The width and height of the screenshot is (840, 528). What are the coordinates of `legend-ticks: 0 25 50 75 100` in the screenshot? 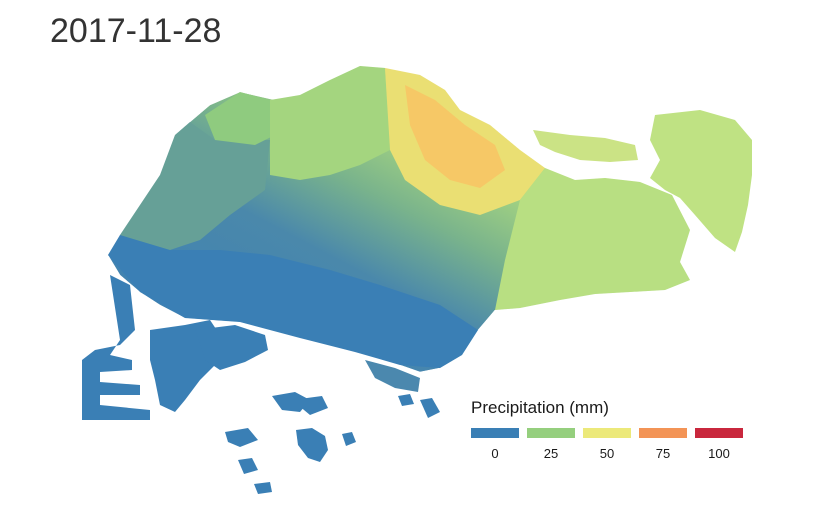 It's located at (611, 456).